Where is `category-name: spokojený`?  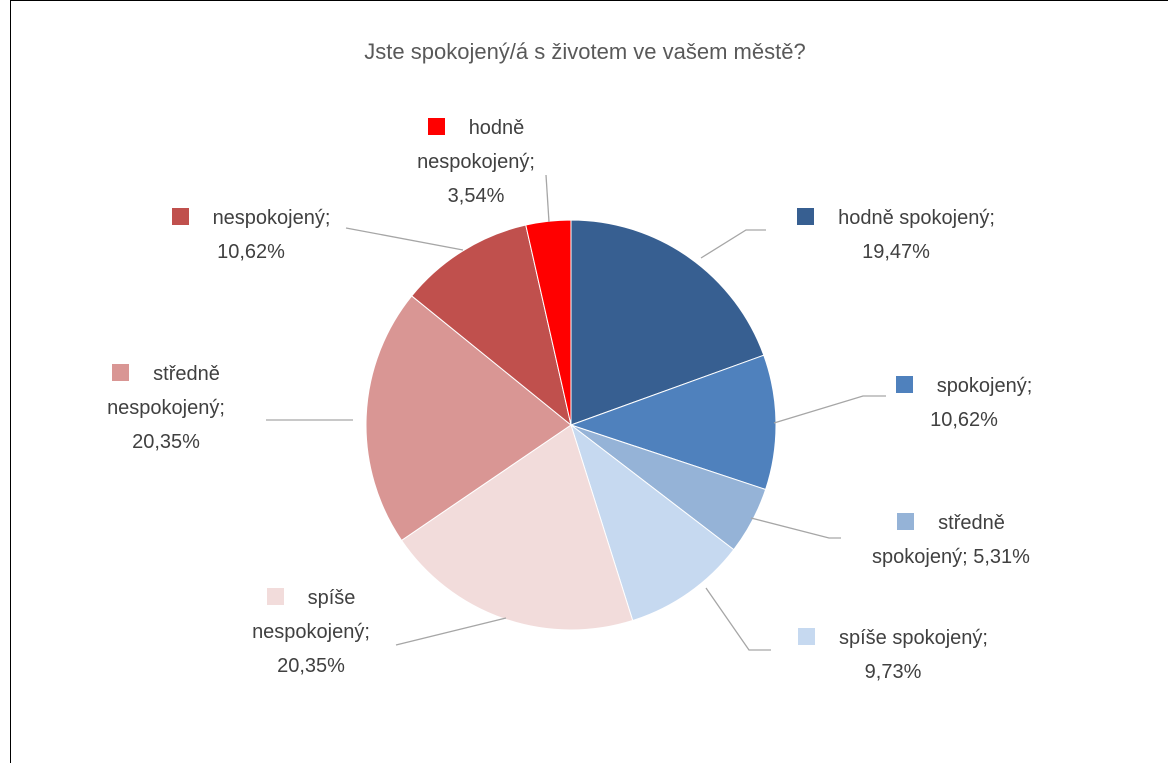
category-name: spokojený is located at coordinates (981, 386).